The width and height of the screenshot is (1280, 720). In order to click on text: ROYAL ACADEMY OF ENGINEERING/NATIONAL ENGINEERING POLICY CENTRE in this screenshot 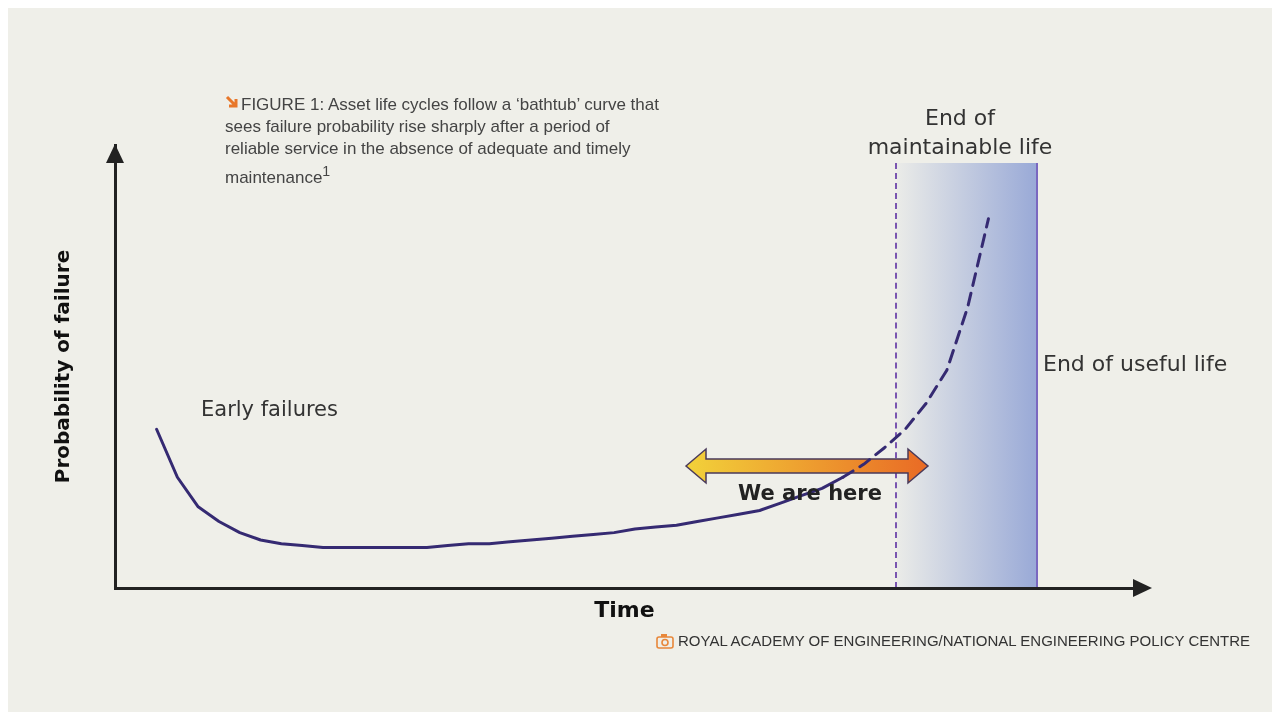, I will do `click(964, 640)`.